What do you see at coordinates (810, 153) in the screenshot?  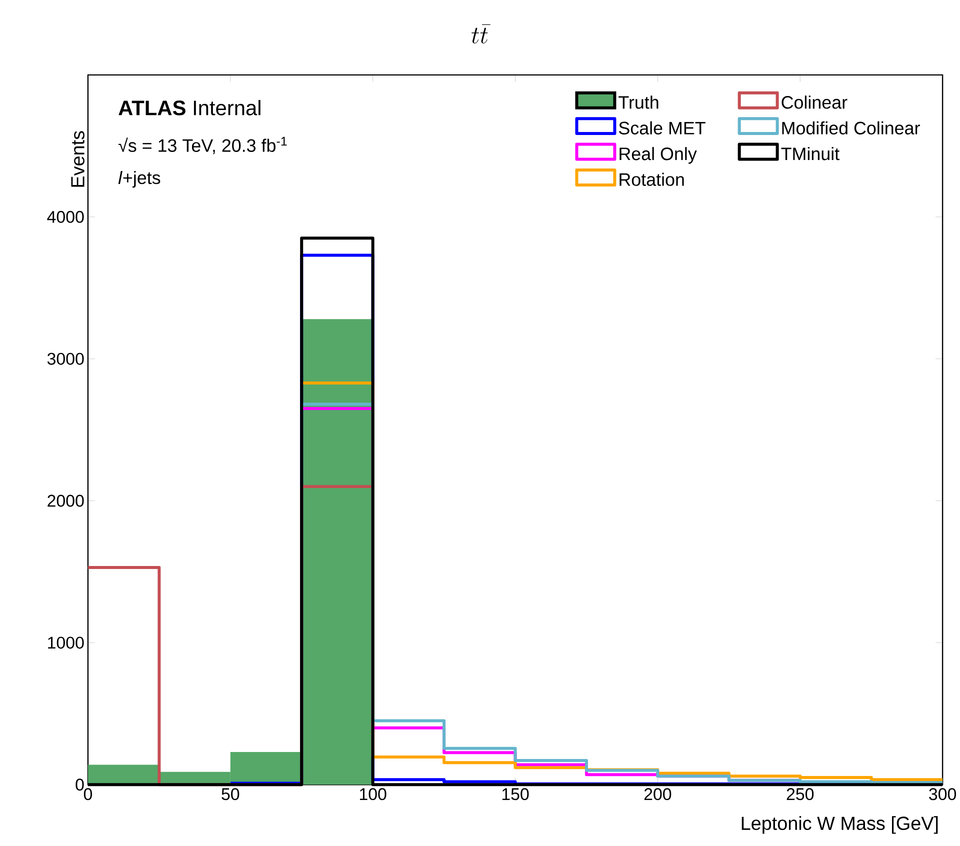 I see `legend-label: TMinuit` at bounding box center [810, 153].